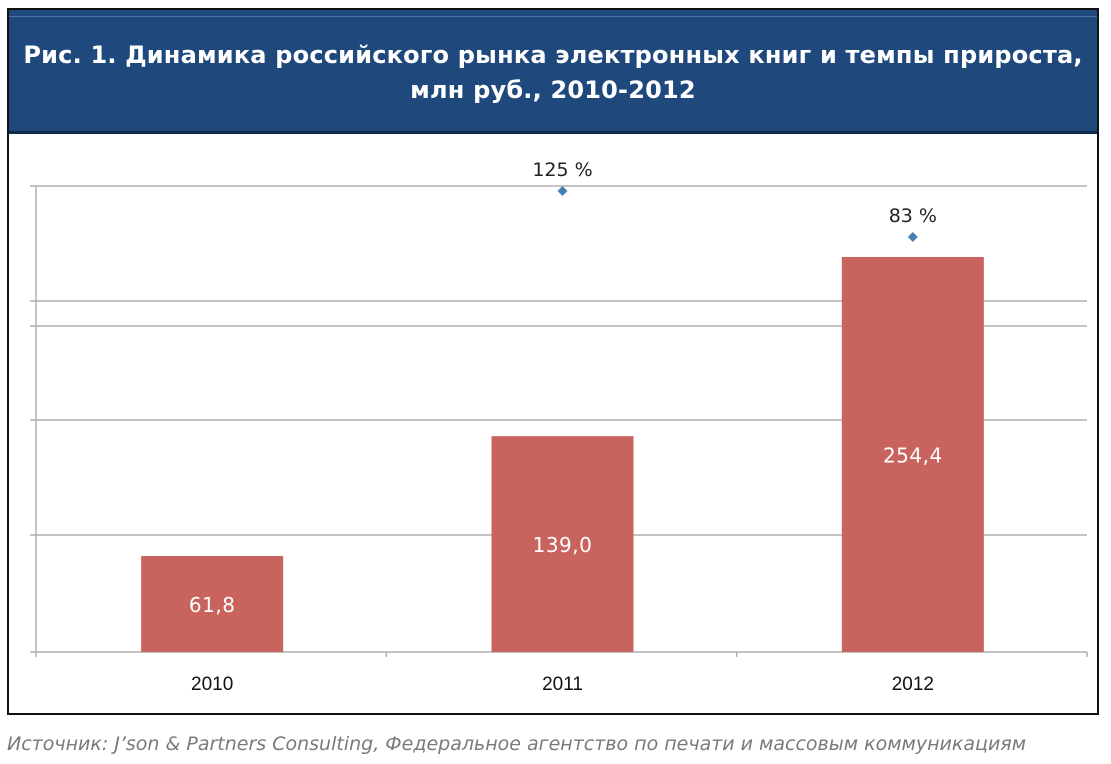 Image resolution: width=1111 pixels, height=764 pixels. Describe the element at coordinates (913, 216) in the screenshot. I see `growth-label: 83 %` at that location.